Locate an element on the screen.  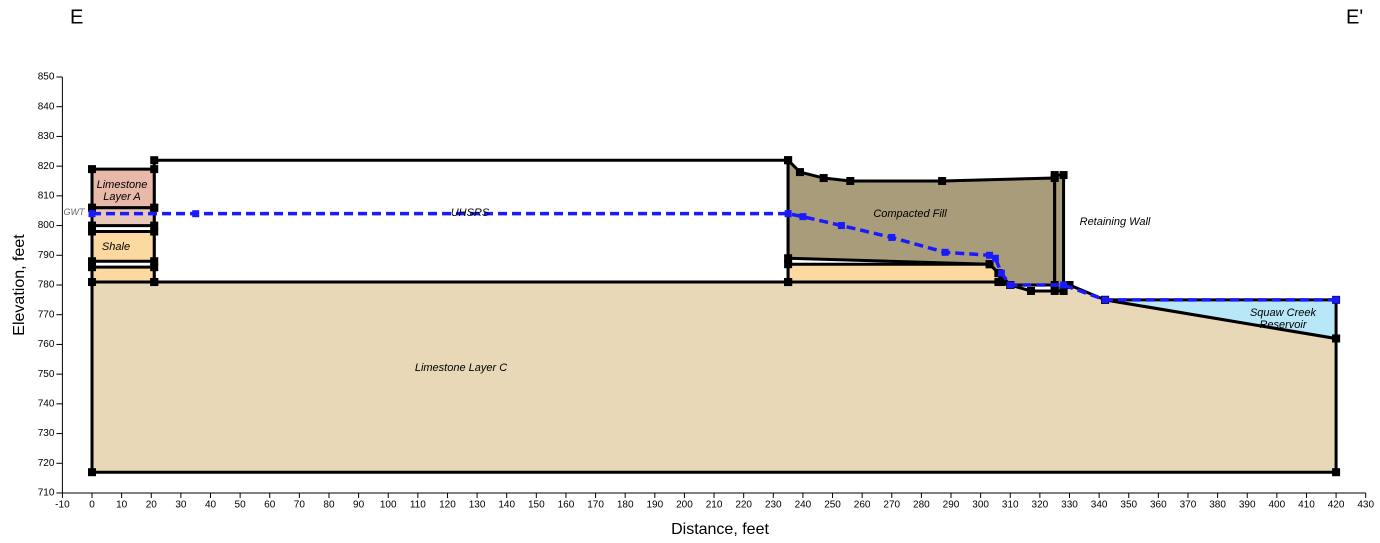
x-tick-label: 400 is located at coordinates (1276, 505).